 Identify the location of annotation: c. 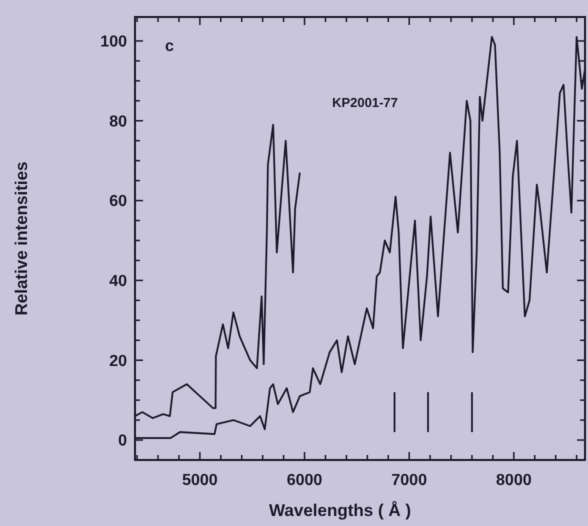
(169, 46).